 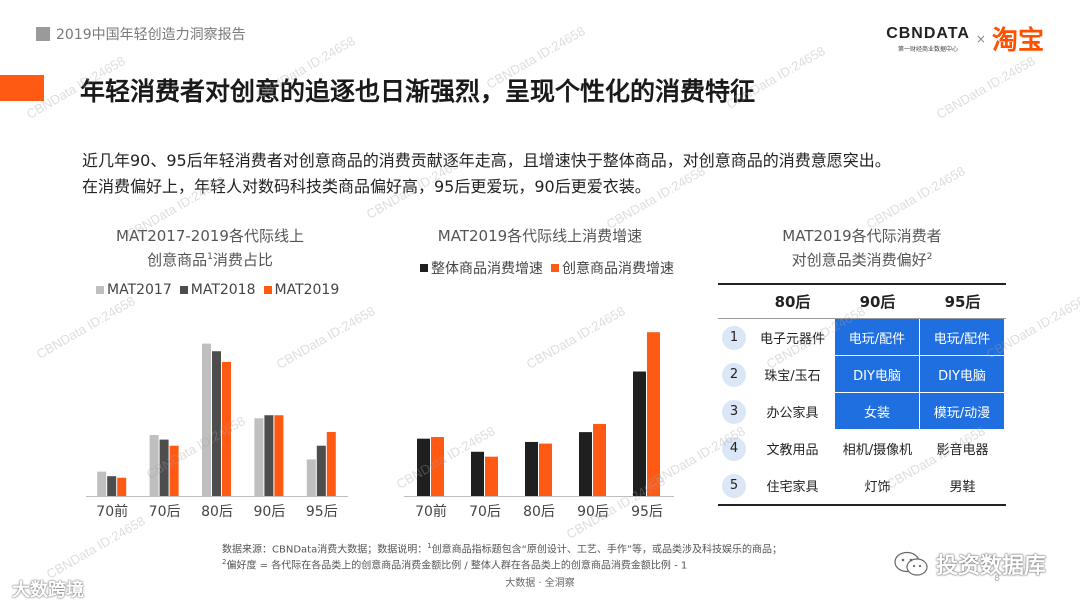 I want to click on chart1-legend-label: MAT2018, so click(x=223, y=290).